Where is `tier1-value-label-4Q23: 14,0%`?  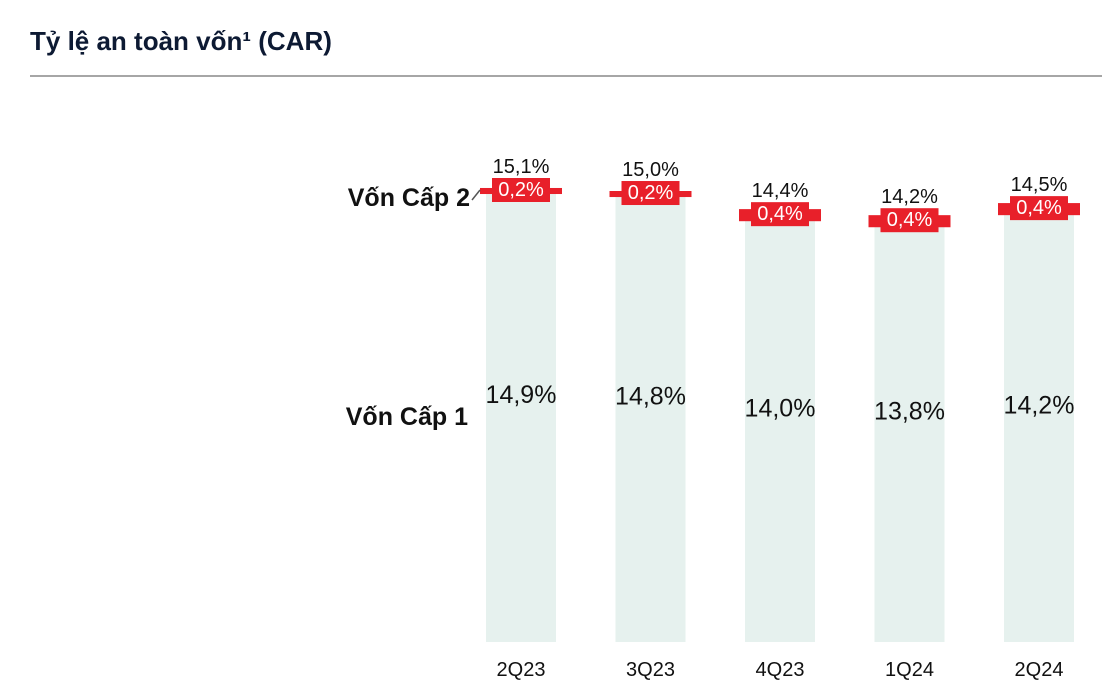
tier1-value-label-4Q23: 14,0% is located at coordinates (780, 409).